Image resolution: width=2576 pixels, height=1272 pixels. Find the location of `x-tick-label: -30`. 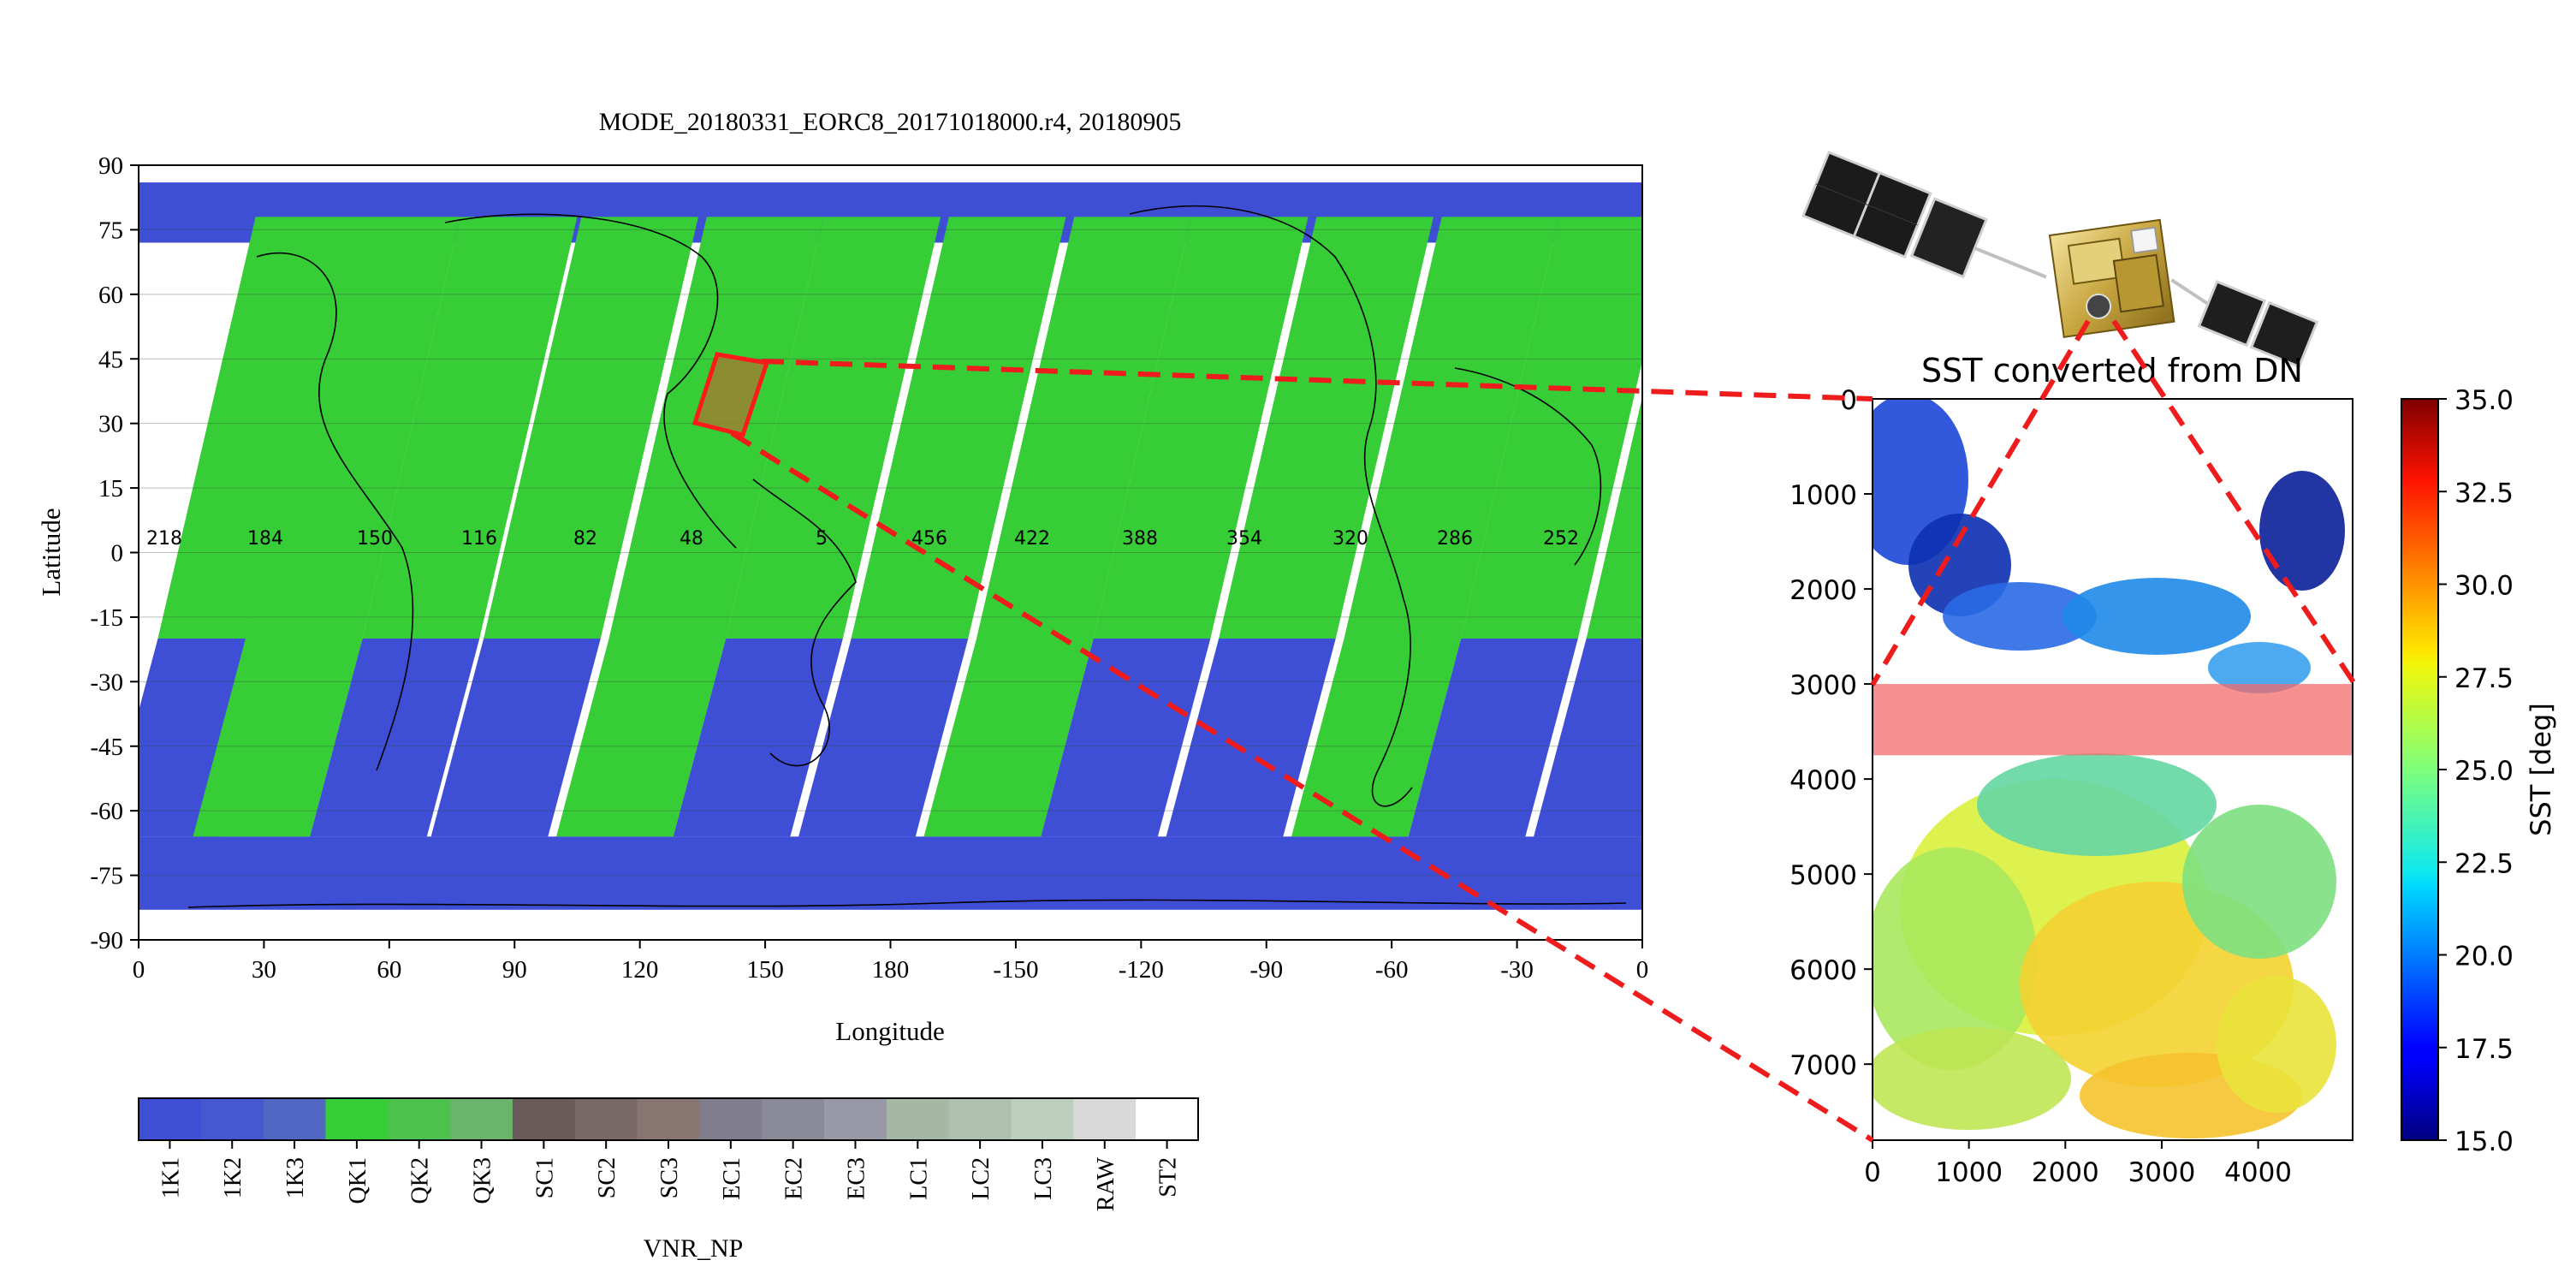

x-tick-label: -30 is located at coordinates (1517, 970).